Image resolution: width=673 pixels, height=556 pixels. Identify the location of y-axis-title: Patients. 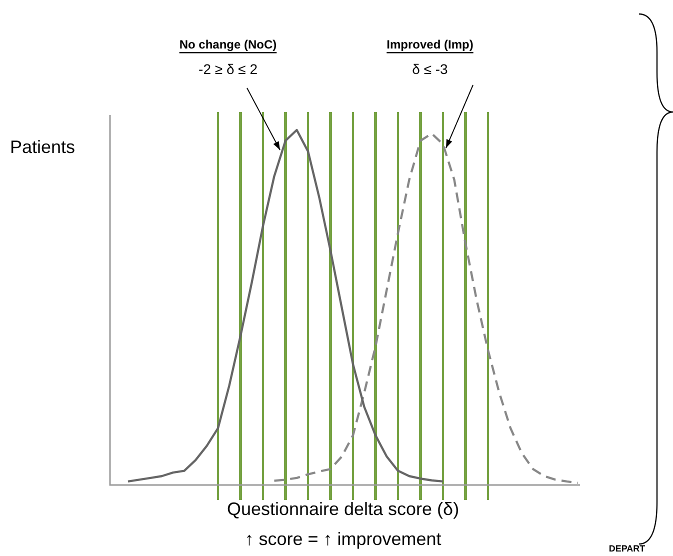
(43, 146).